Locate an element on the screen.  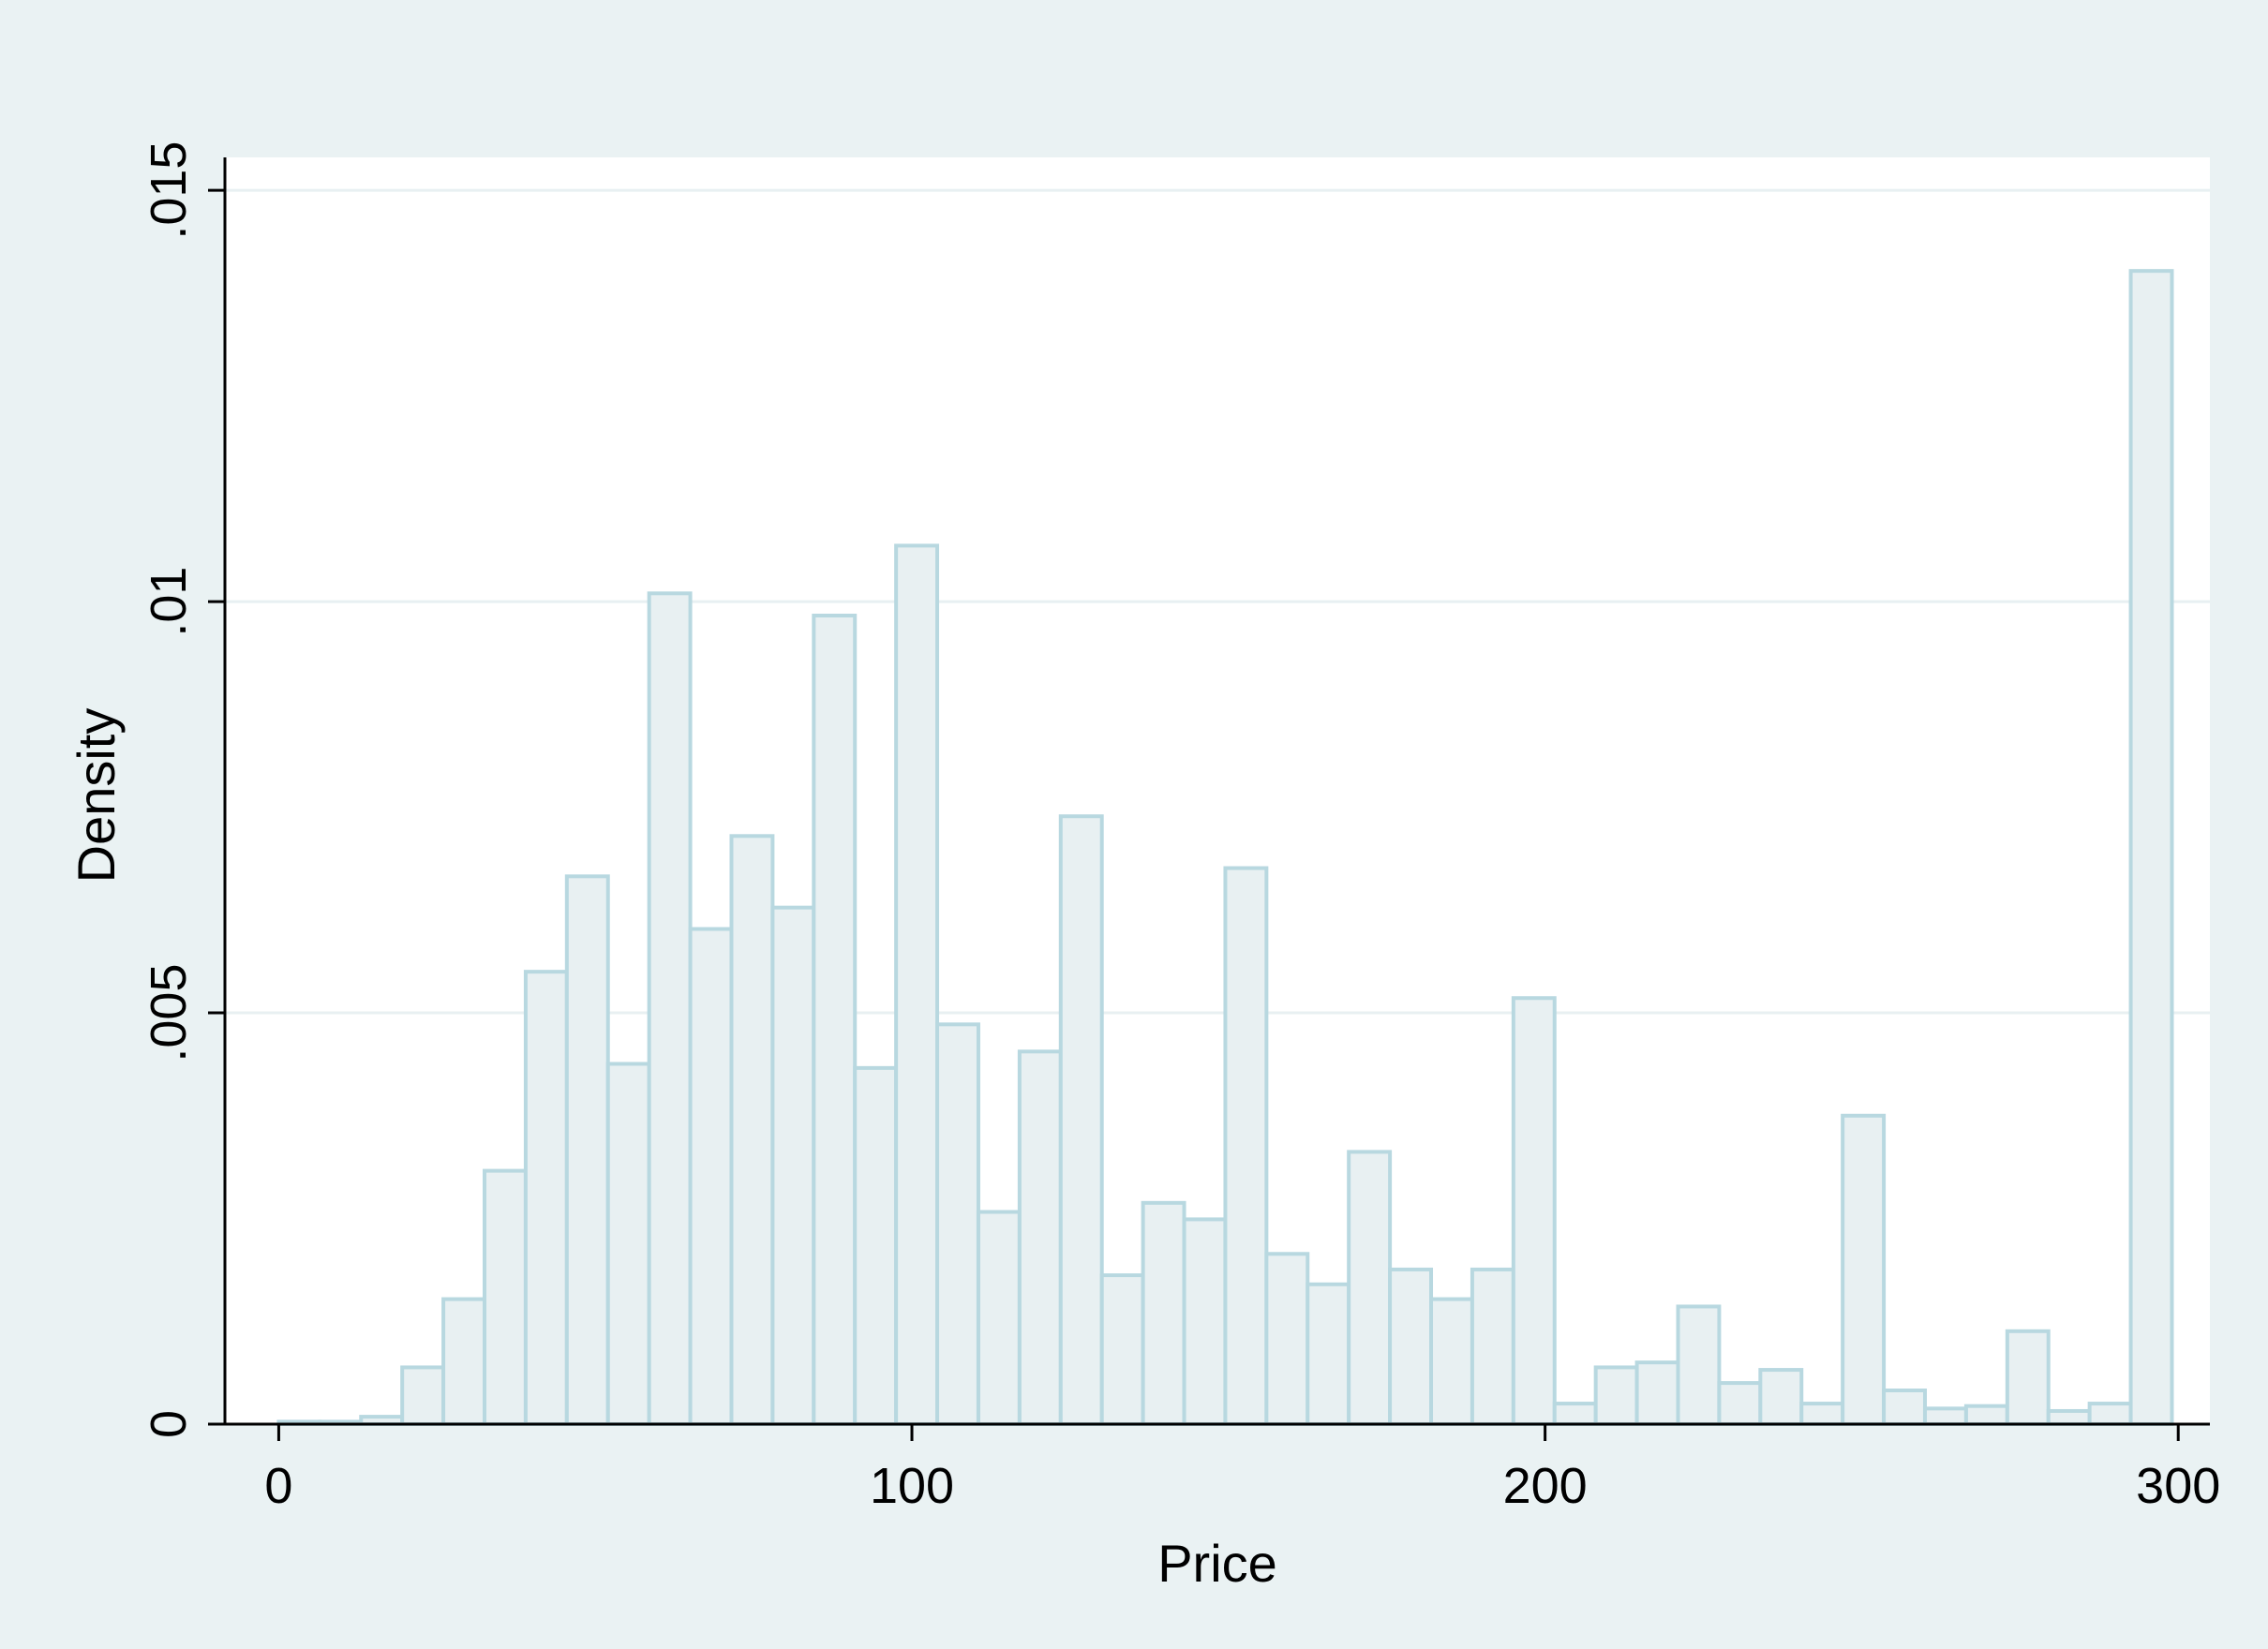
y-axis-title: Density is located at coordinates (97, 796).